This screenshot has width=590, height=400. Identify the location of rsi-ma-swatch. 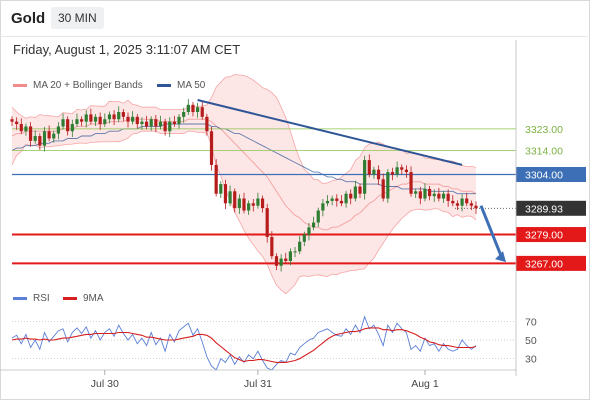
(70, 298).